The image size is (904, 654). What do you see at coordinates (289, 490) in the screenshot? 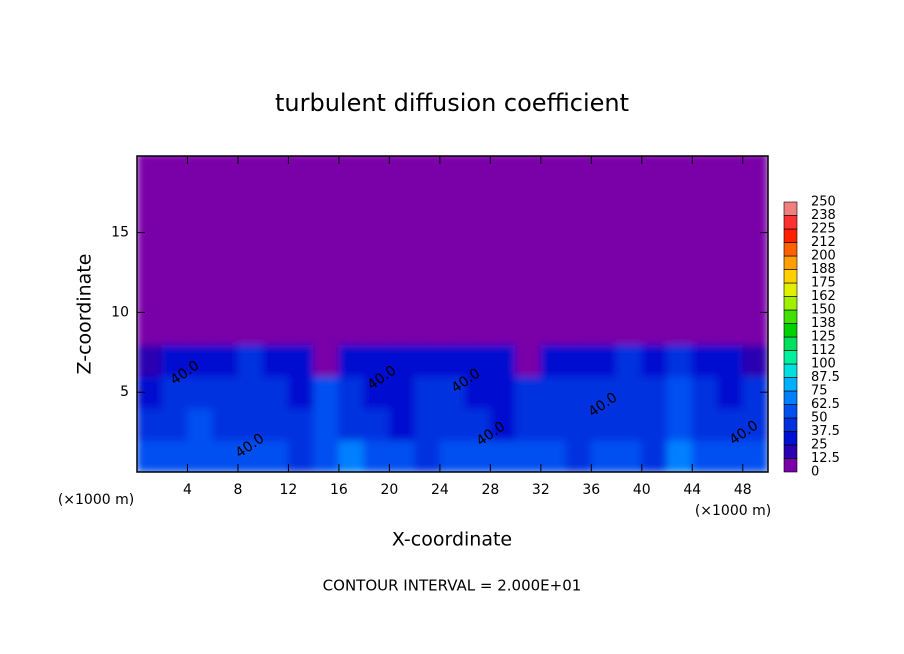
I see `x-tick-label: 12` at bounding box center [289, 490].